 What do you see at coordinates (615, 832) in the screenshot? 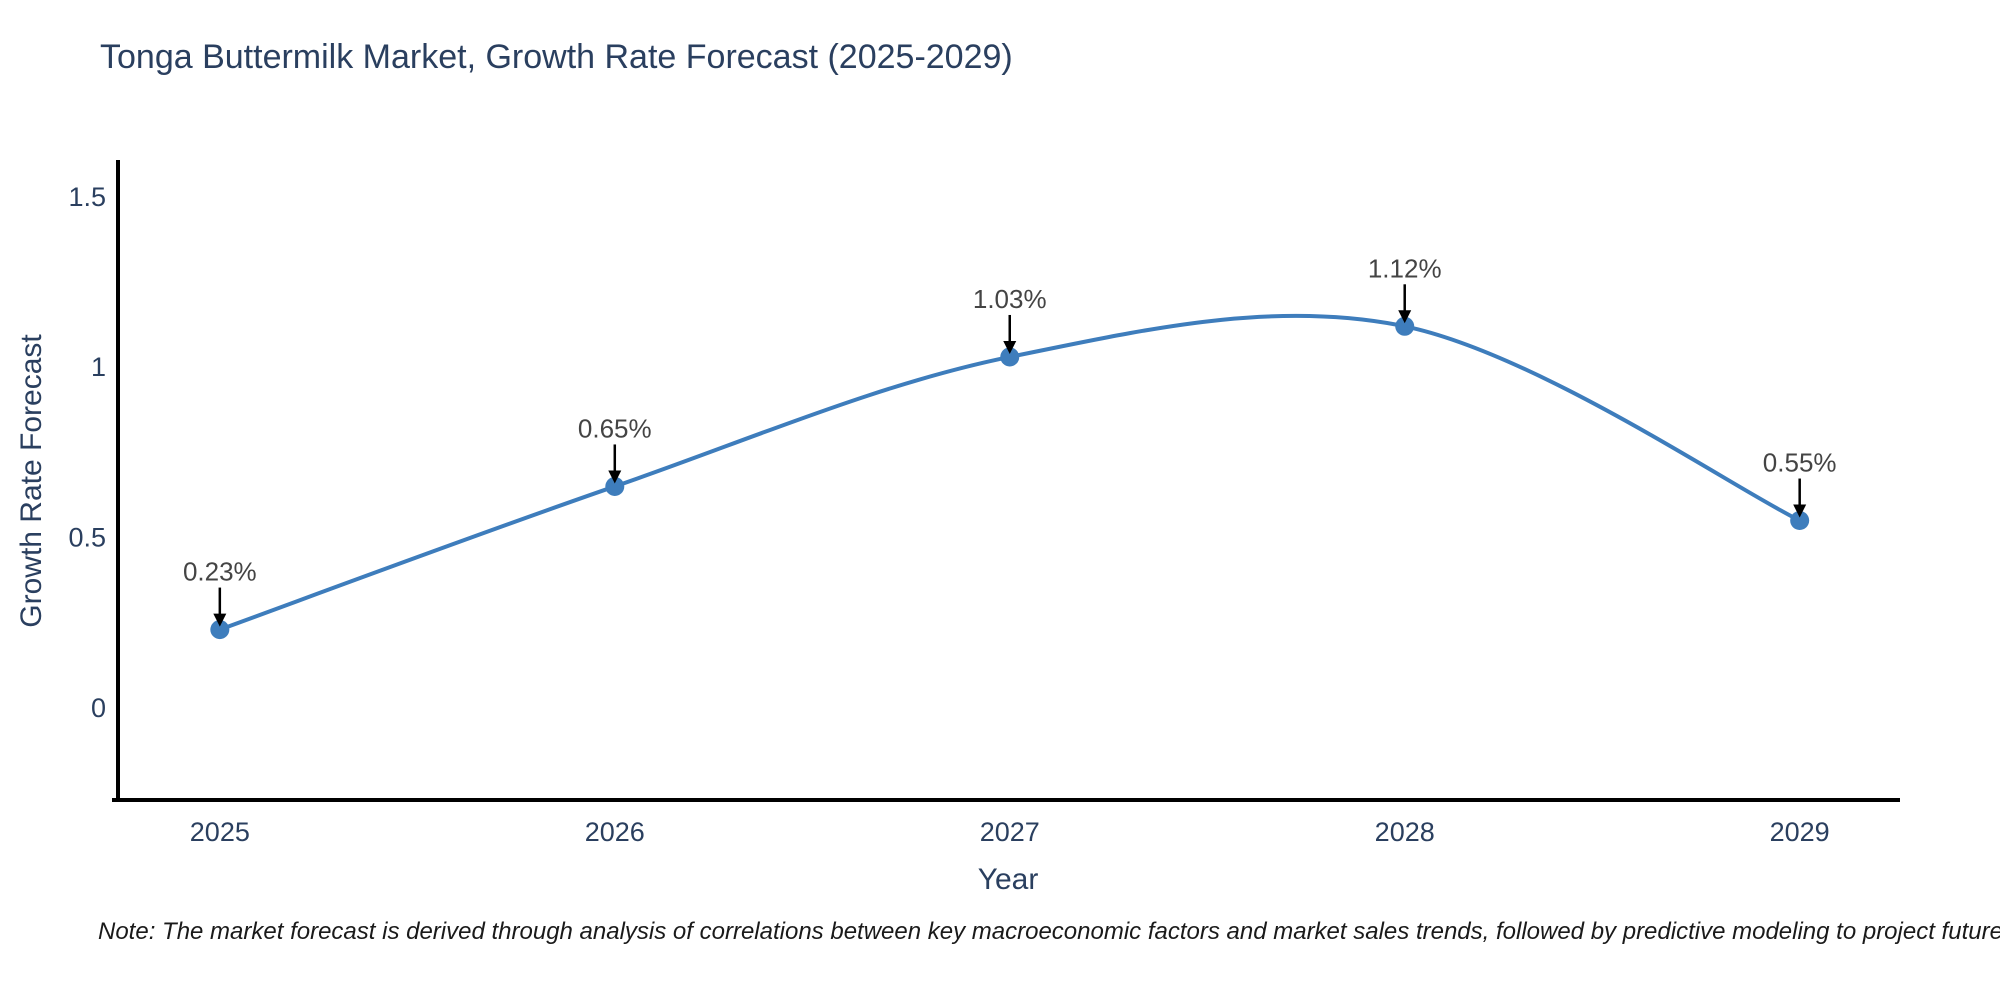
I see `x-tick-label: 2026` at bounding box center [615, 832].